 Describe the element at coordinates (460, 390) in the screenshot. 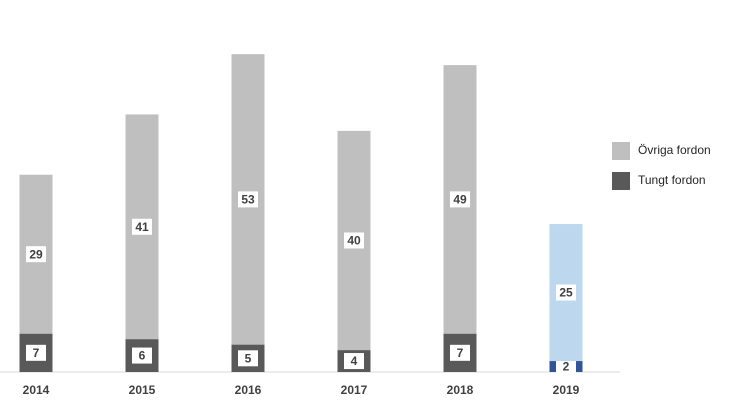

I see `x-tick-label: 2018` at that location.